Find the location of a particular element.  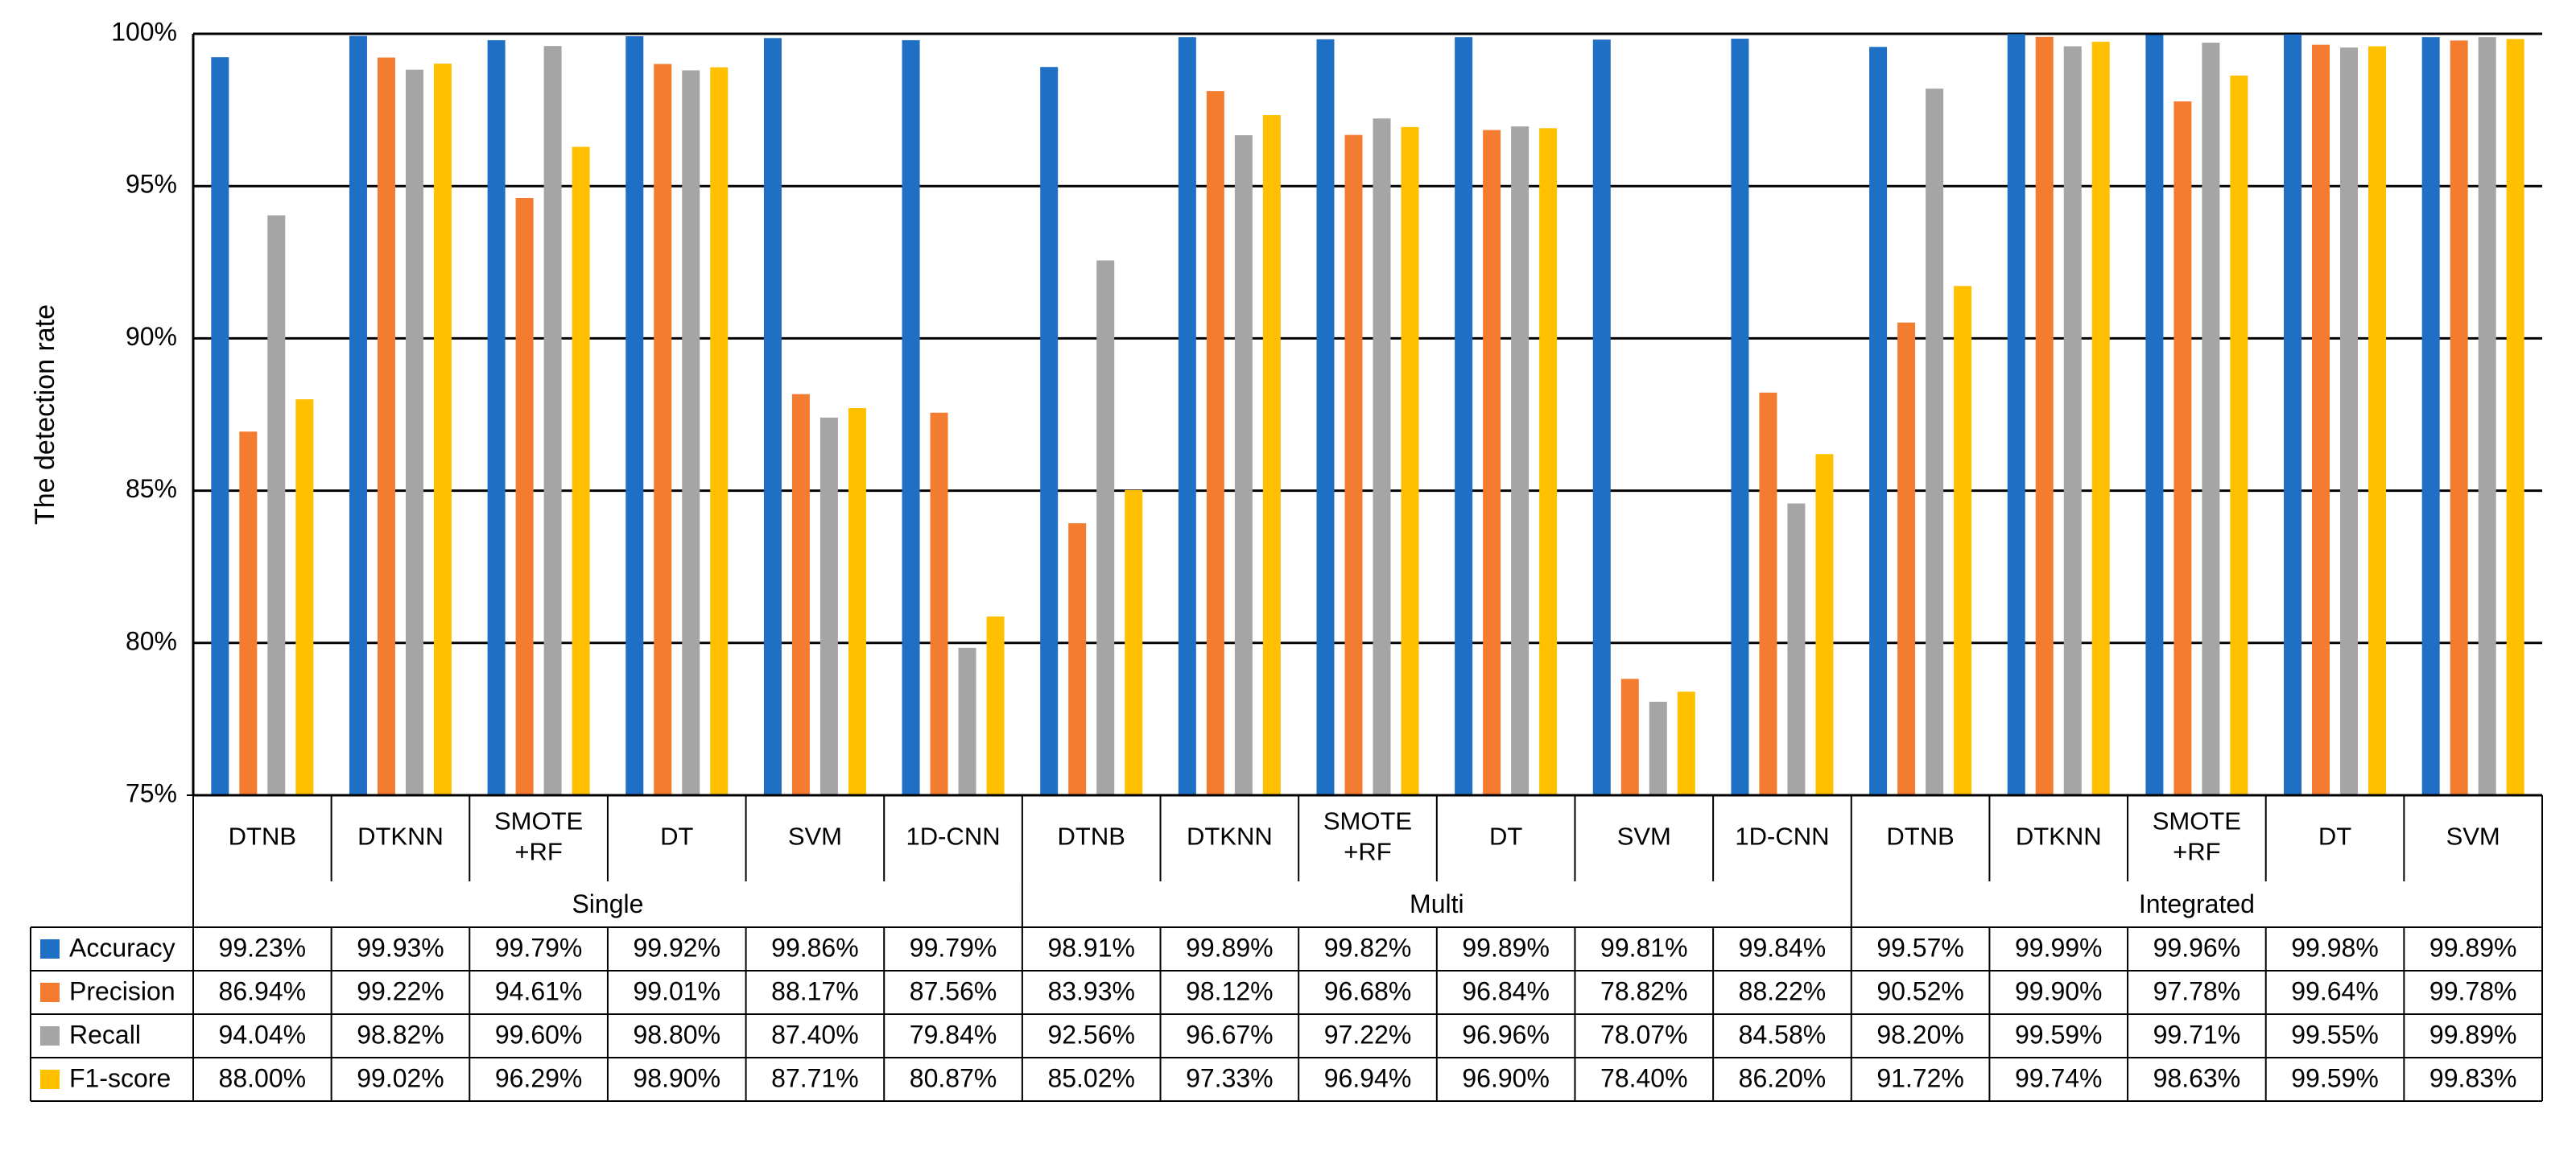

table-cell: 99.22% is located at coordinates (400, 990).